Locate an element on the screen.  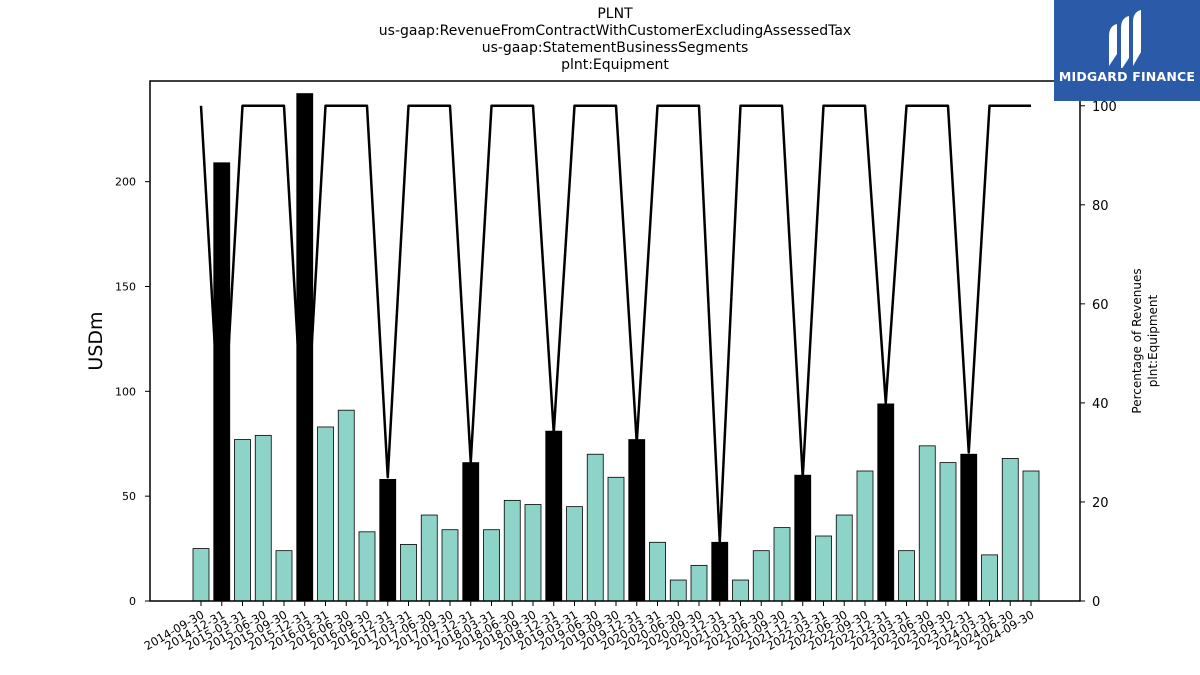
y2-axis-label-line2: plnt:Equipment is located at coordinates (1153, 340).